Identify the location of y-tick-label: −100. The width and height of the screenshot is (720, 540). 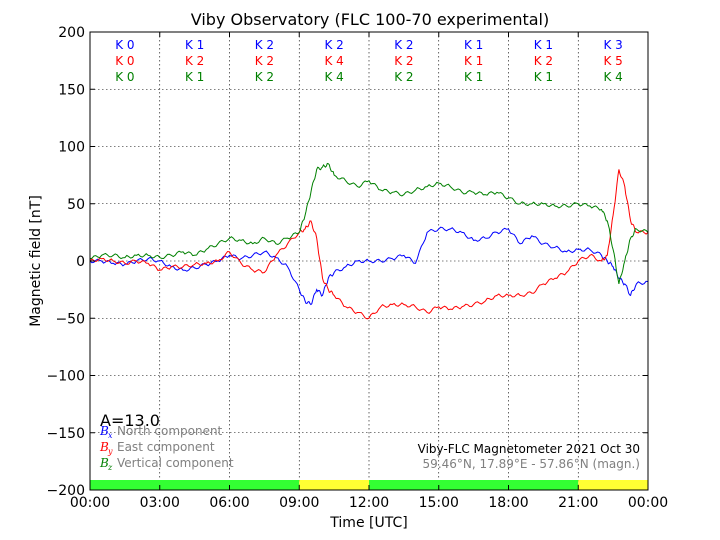
(66, 377).